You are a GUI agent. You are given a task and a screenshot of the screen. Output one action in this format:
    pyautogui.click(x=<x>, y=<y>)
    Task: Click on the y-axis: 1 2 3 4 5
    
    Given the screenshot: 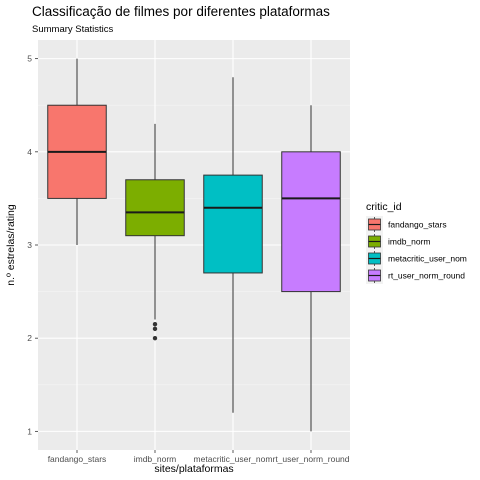 What is the action you would take?
    pyautogui.click(x=32, y=245)
    